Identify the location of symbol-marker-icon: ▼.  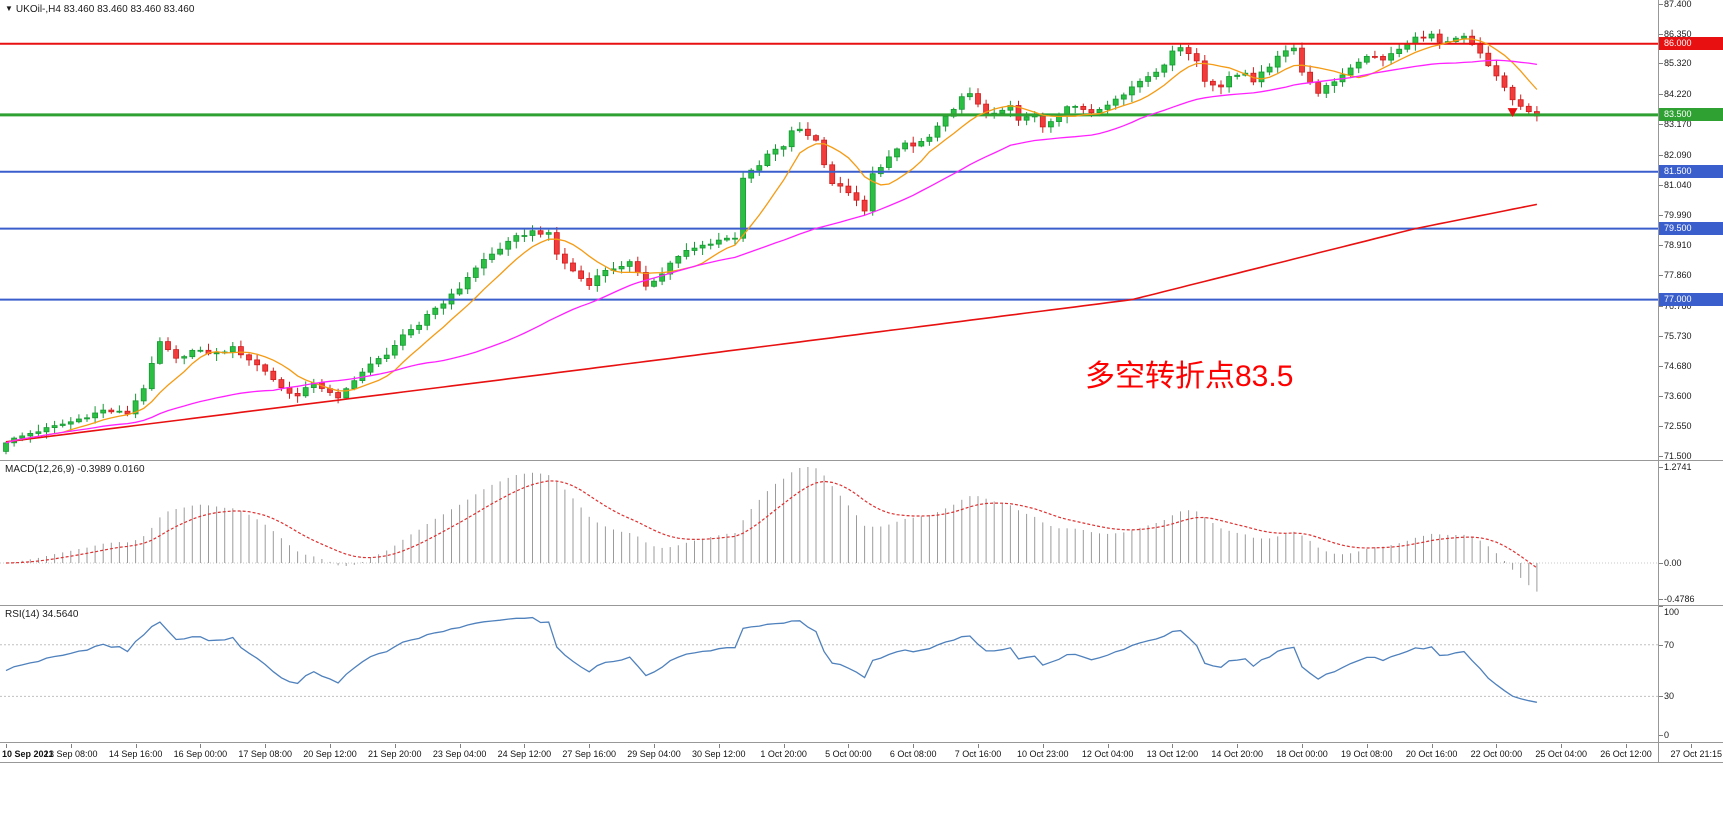
(9, 8).